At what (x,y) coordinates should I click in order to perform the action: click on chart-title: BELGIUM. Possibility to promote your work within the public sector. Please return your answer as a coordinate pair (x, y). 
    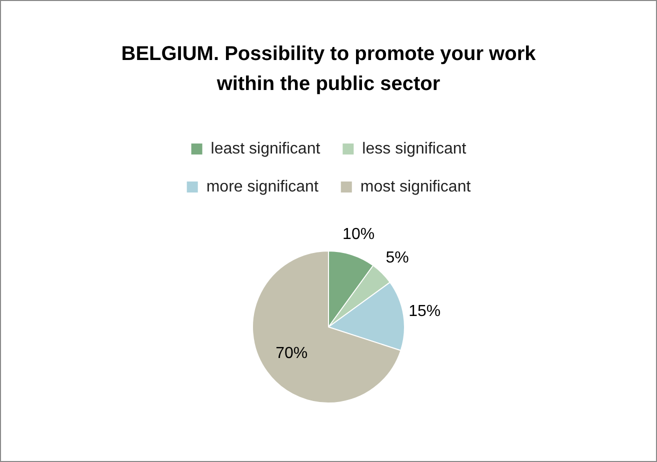
    Looking at the image, I should click on (328, 69).